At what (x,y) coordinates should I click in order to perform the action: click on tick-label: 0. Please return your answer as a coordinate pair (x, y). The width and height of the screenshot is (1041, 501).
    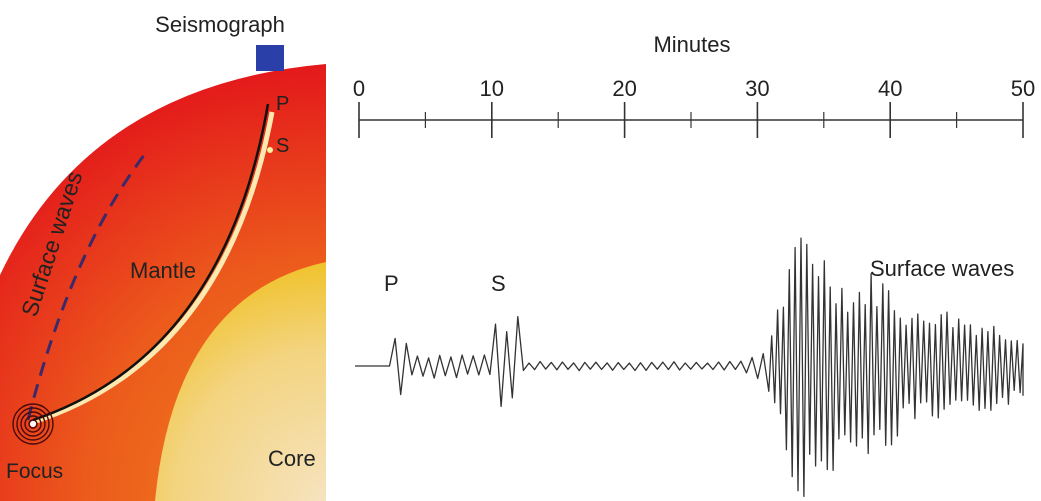
    Looking at the image, I should click on (359, 88).